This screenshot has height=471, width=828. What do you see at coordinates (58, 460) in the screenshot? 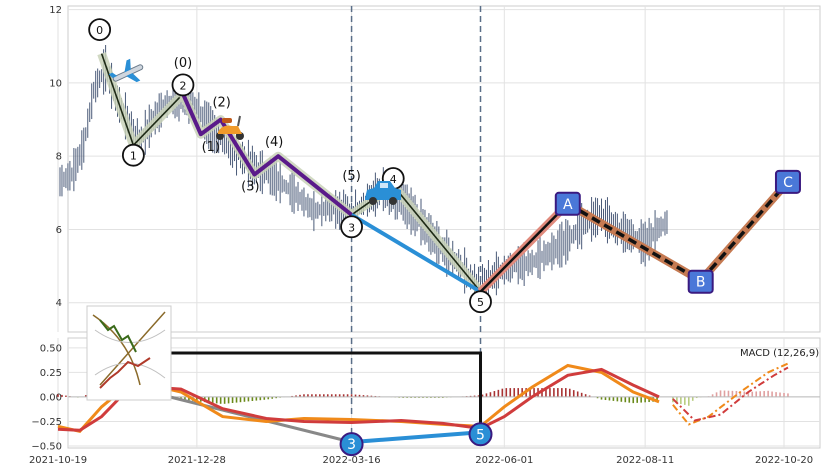
I see `x-tick-label: 2021-10-19` at bounding box center [58, 460].